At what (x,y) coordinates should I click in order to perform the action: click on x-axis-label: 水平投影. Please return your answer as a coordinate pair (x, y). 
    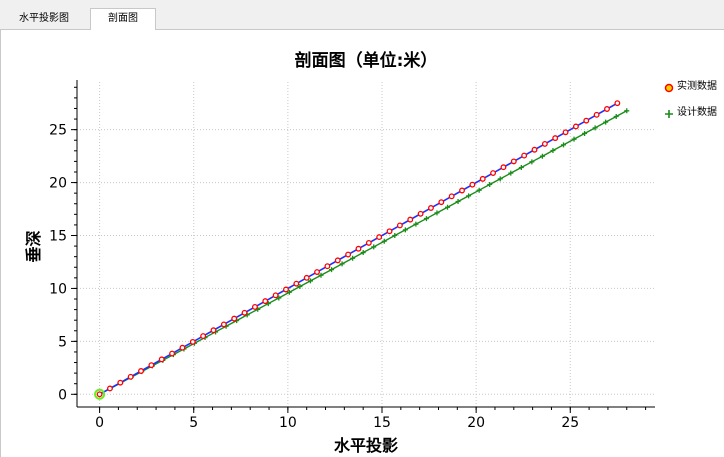
    Looking at the image, I should click on (366, 445).